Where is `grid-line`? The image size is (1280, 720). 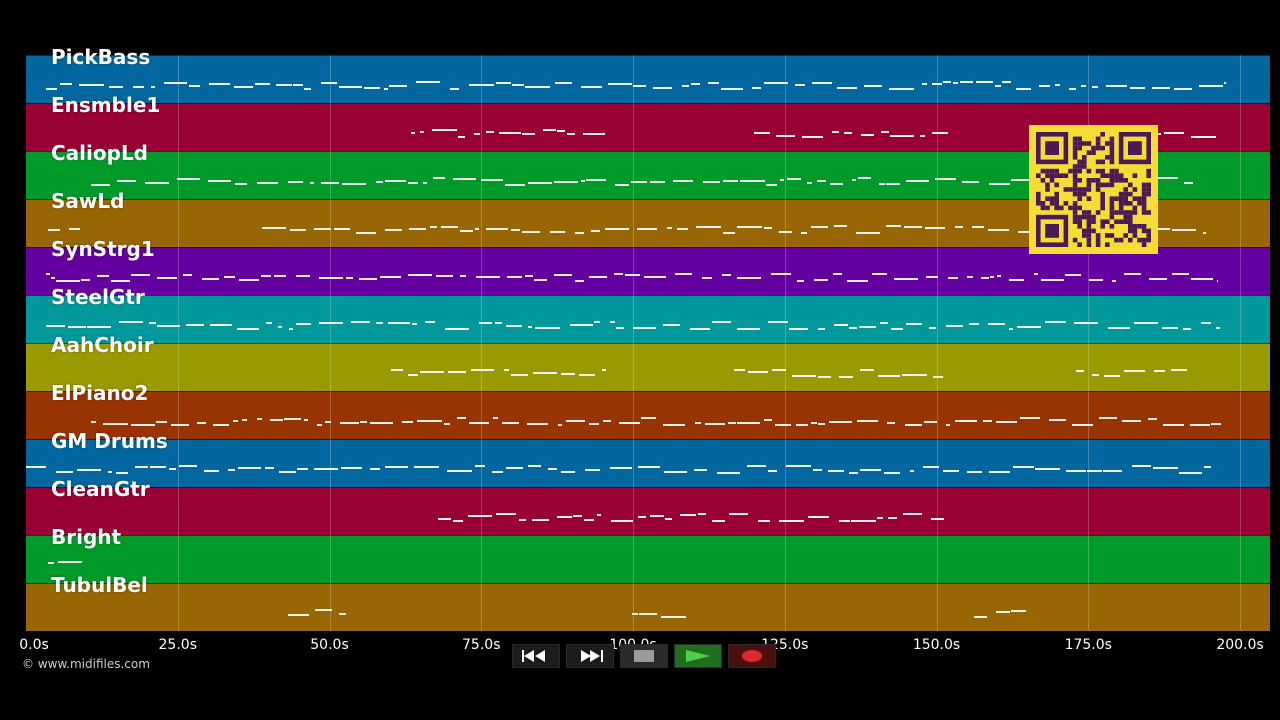 grid-line is located at coordinates (330, 343).